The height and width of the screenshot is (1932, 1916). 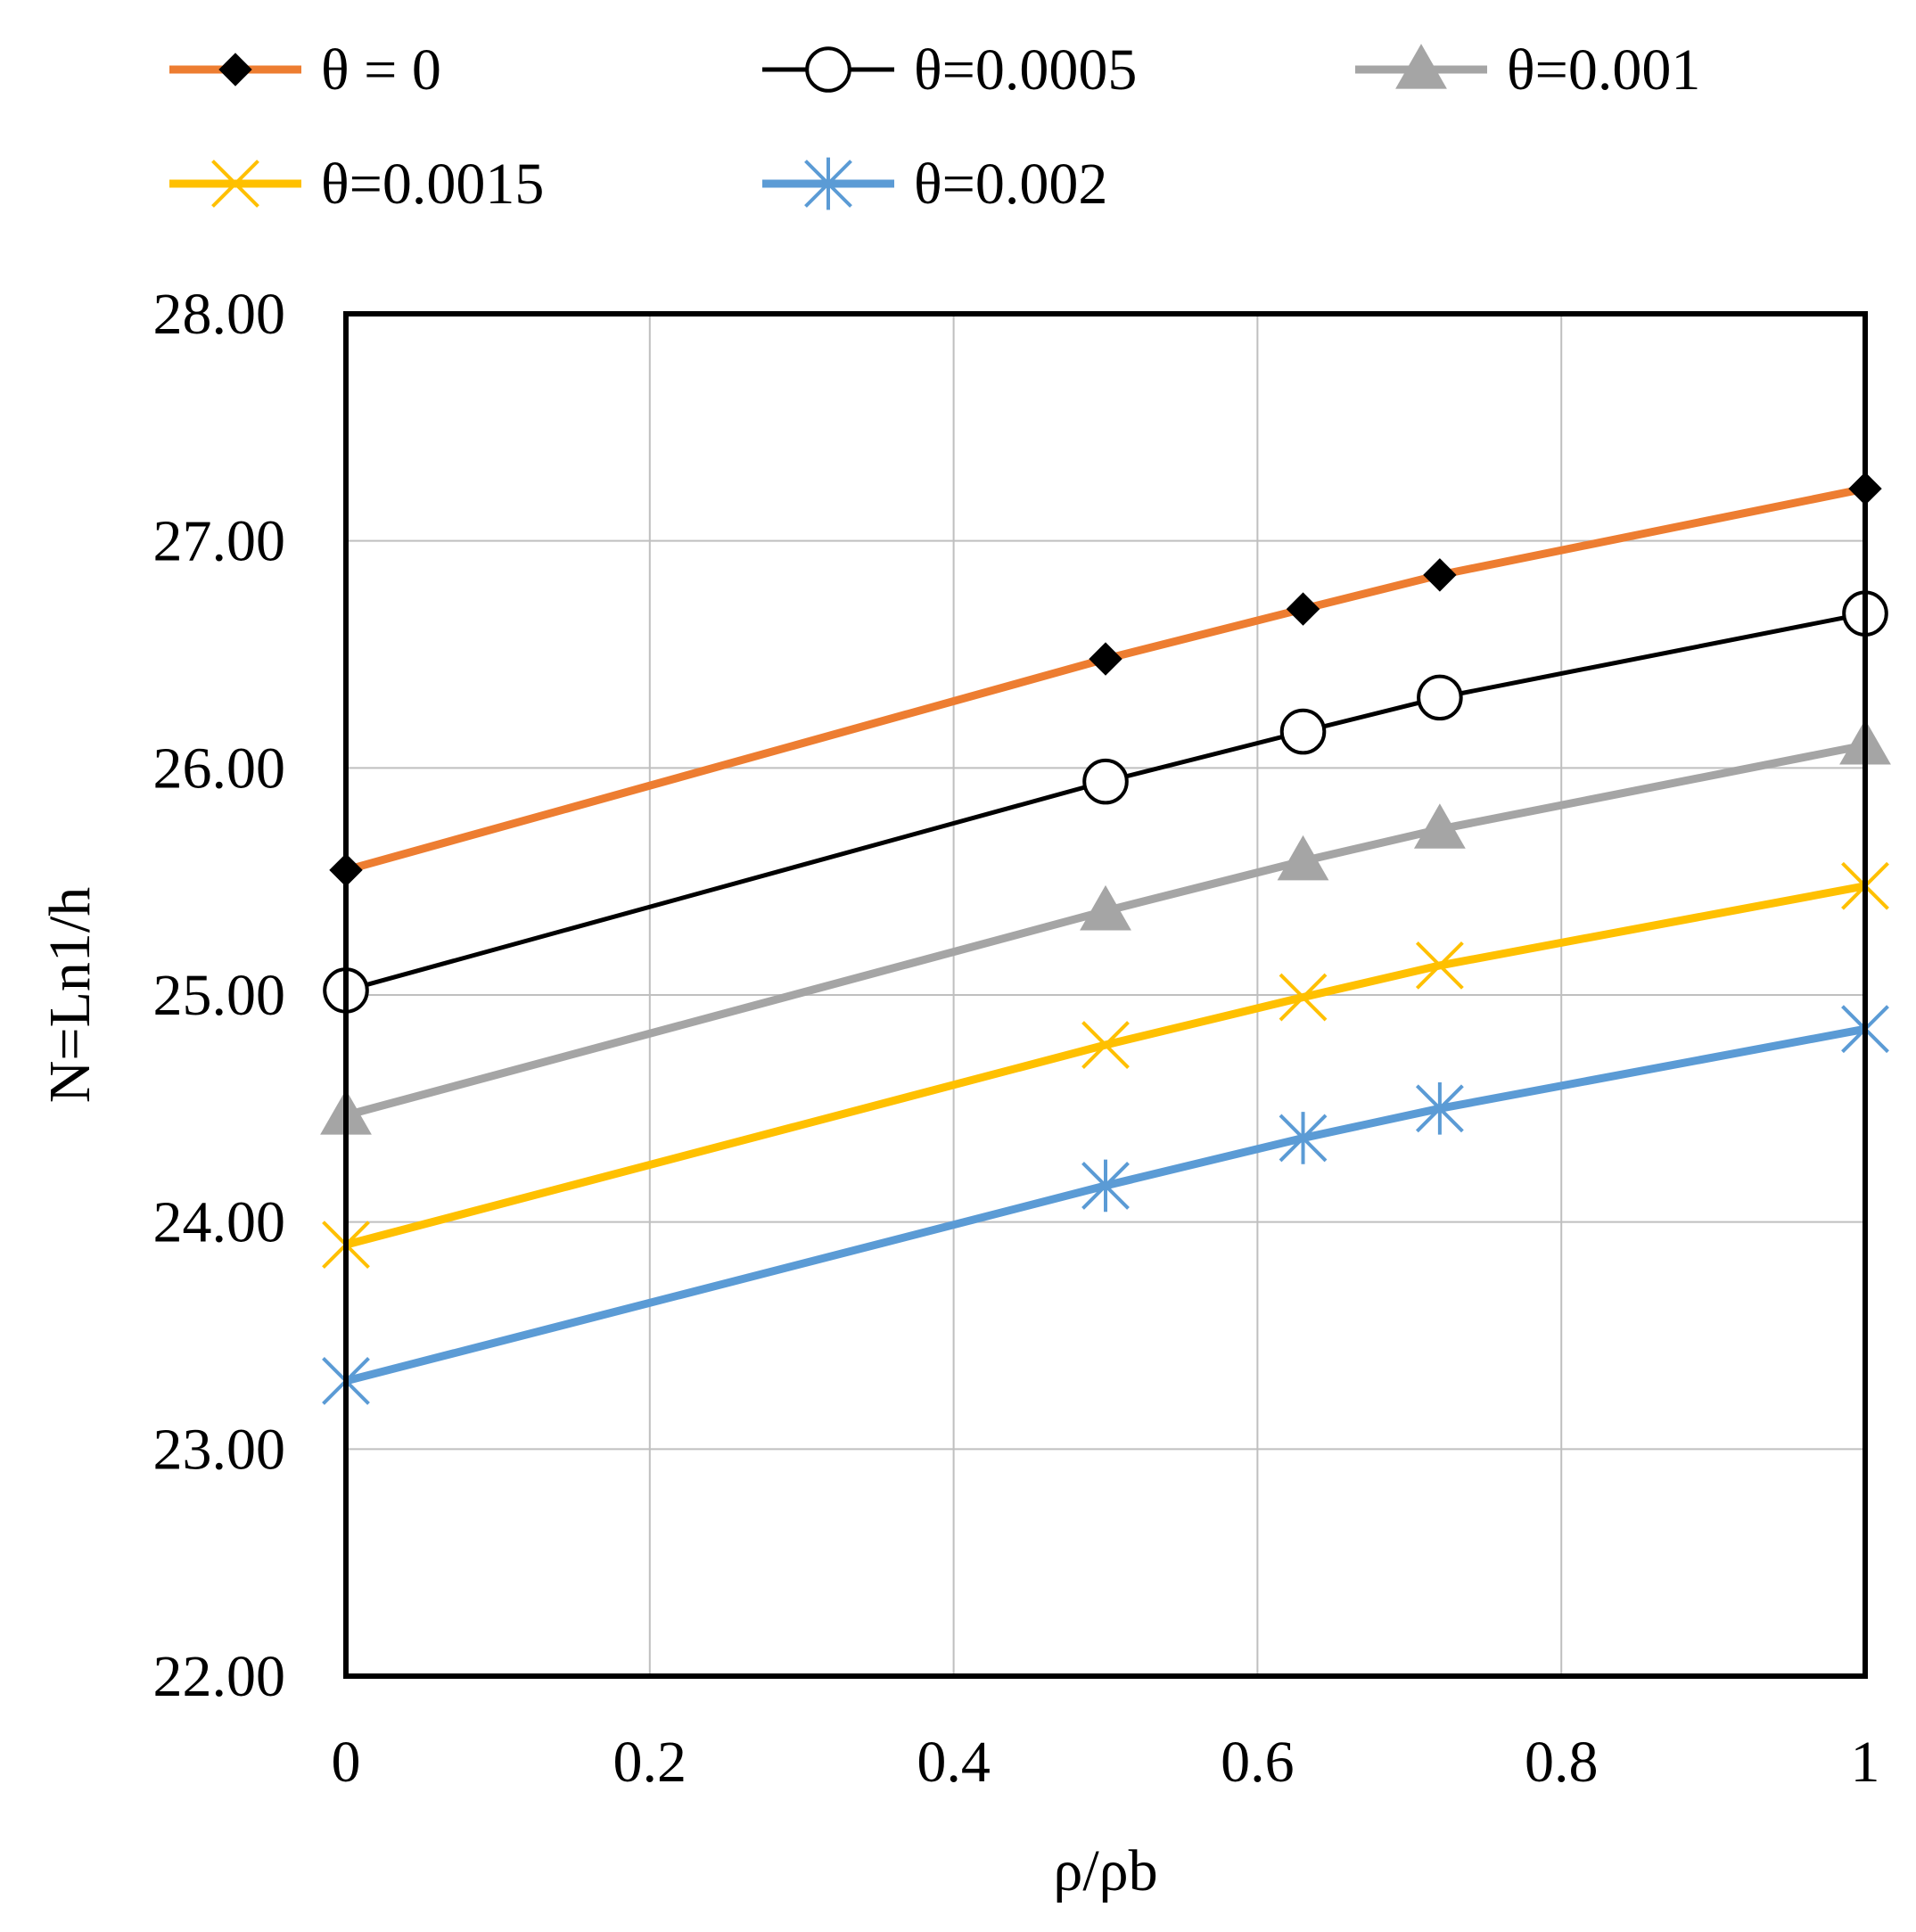 I want to click on legend-item-1: θ = 0, so click(x=305, y=70).